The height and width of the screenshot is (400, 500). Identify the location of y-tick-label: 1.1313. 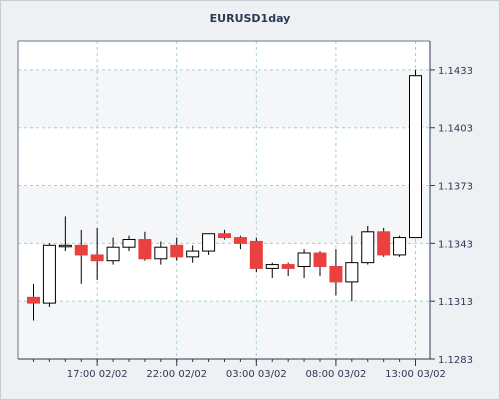
(455, 302).